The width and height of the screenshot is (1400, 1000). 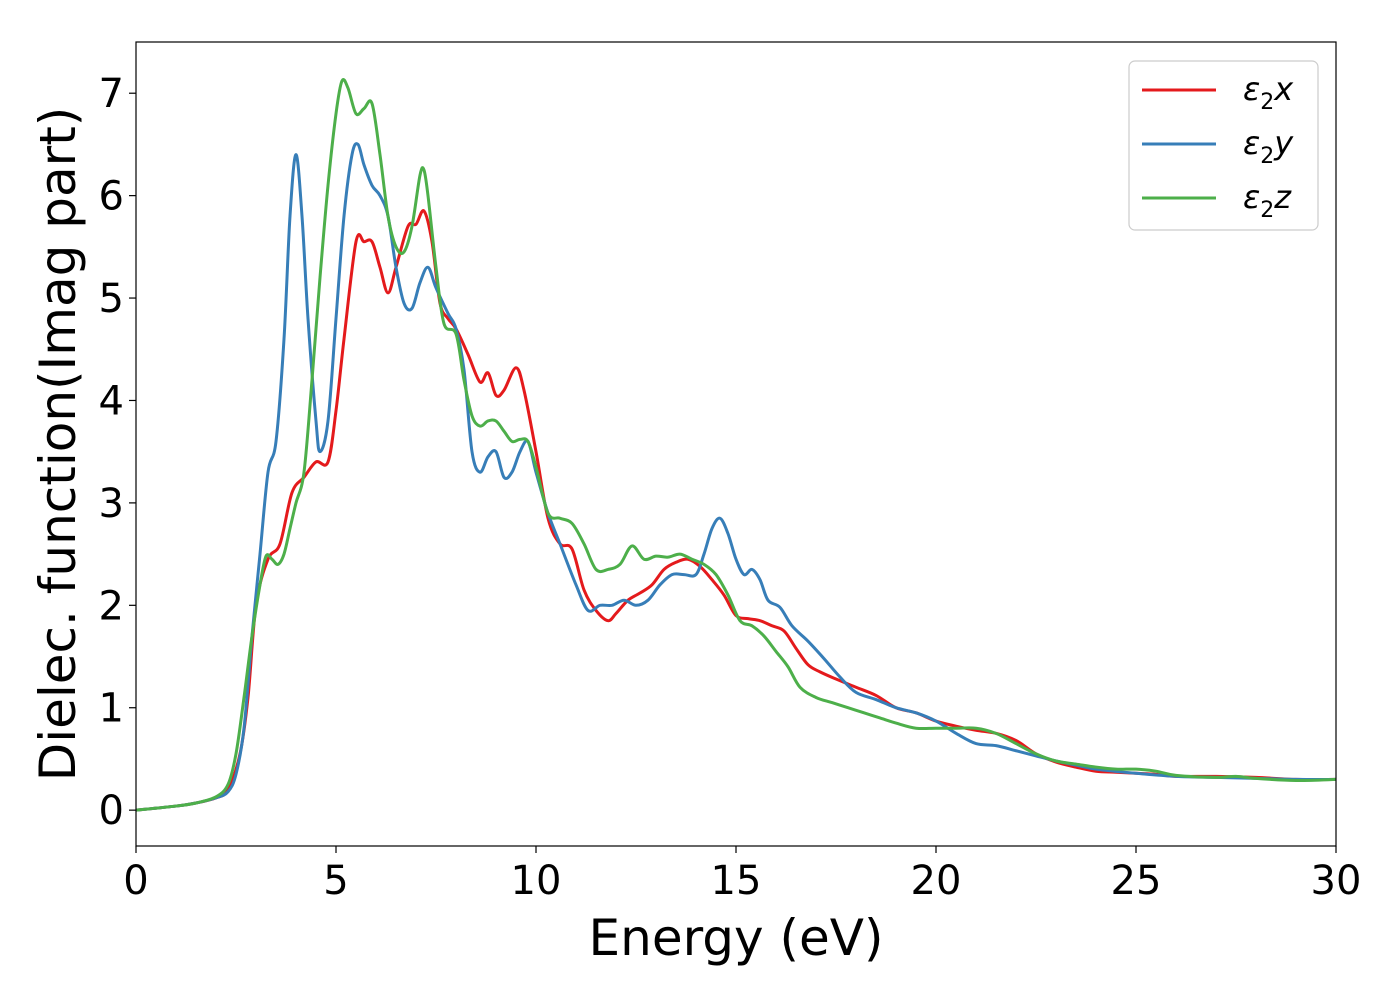 What do you see at coordinates (111, 709) in the screenshot?
I see `y-tick-label: 1` at bounding box center [111, 709].